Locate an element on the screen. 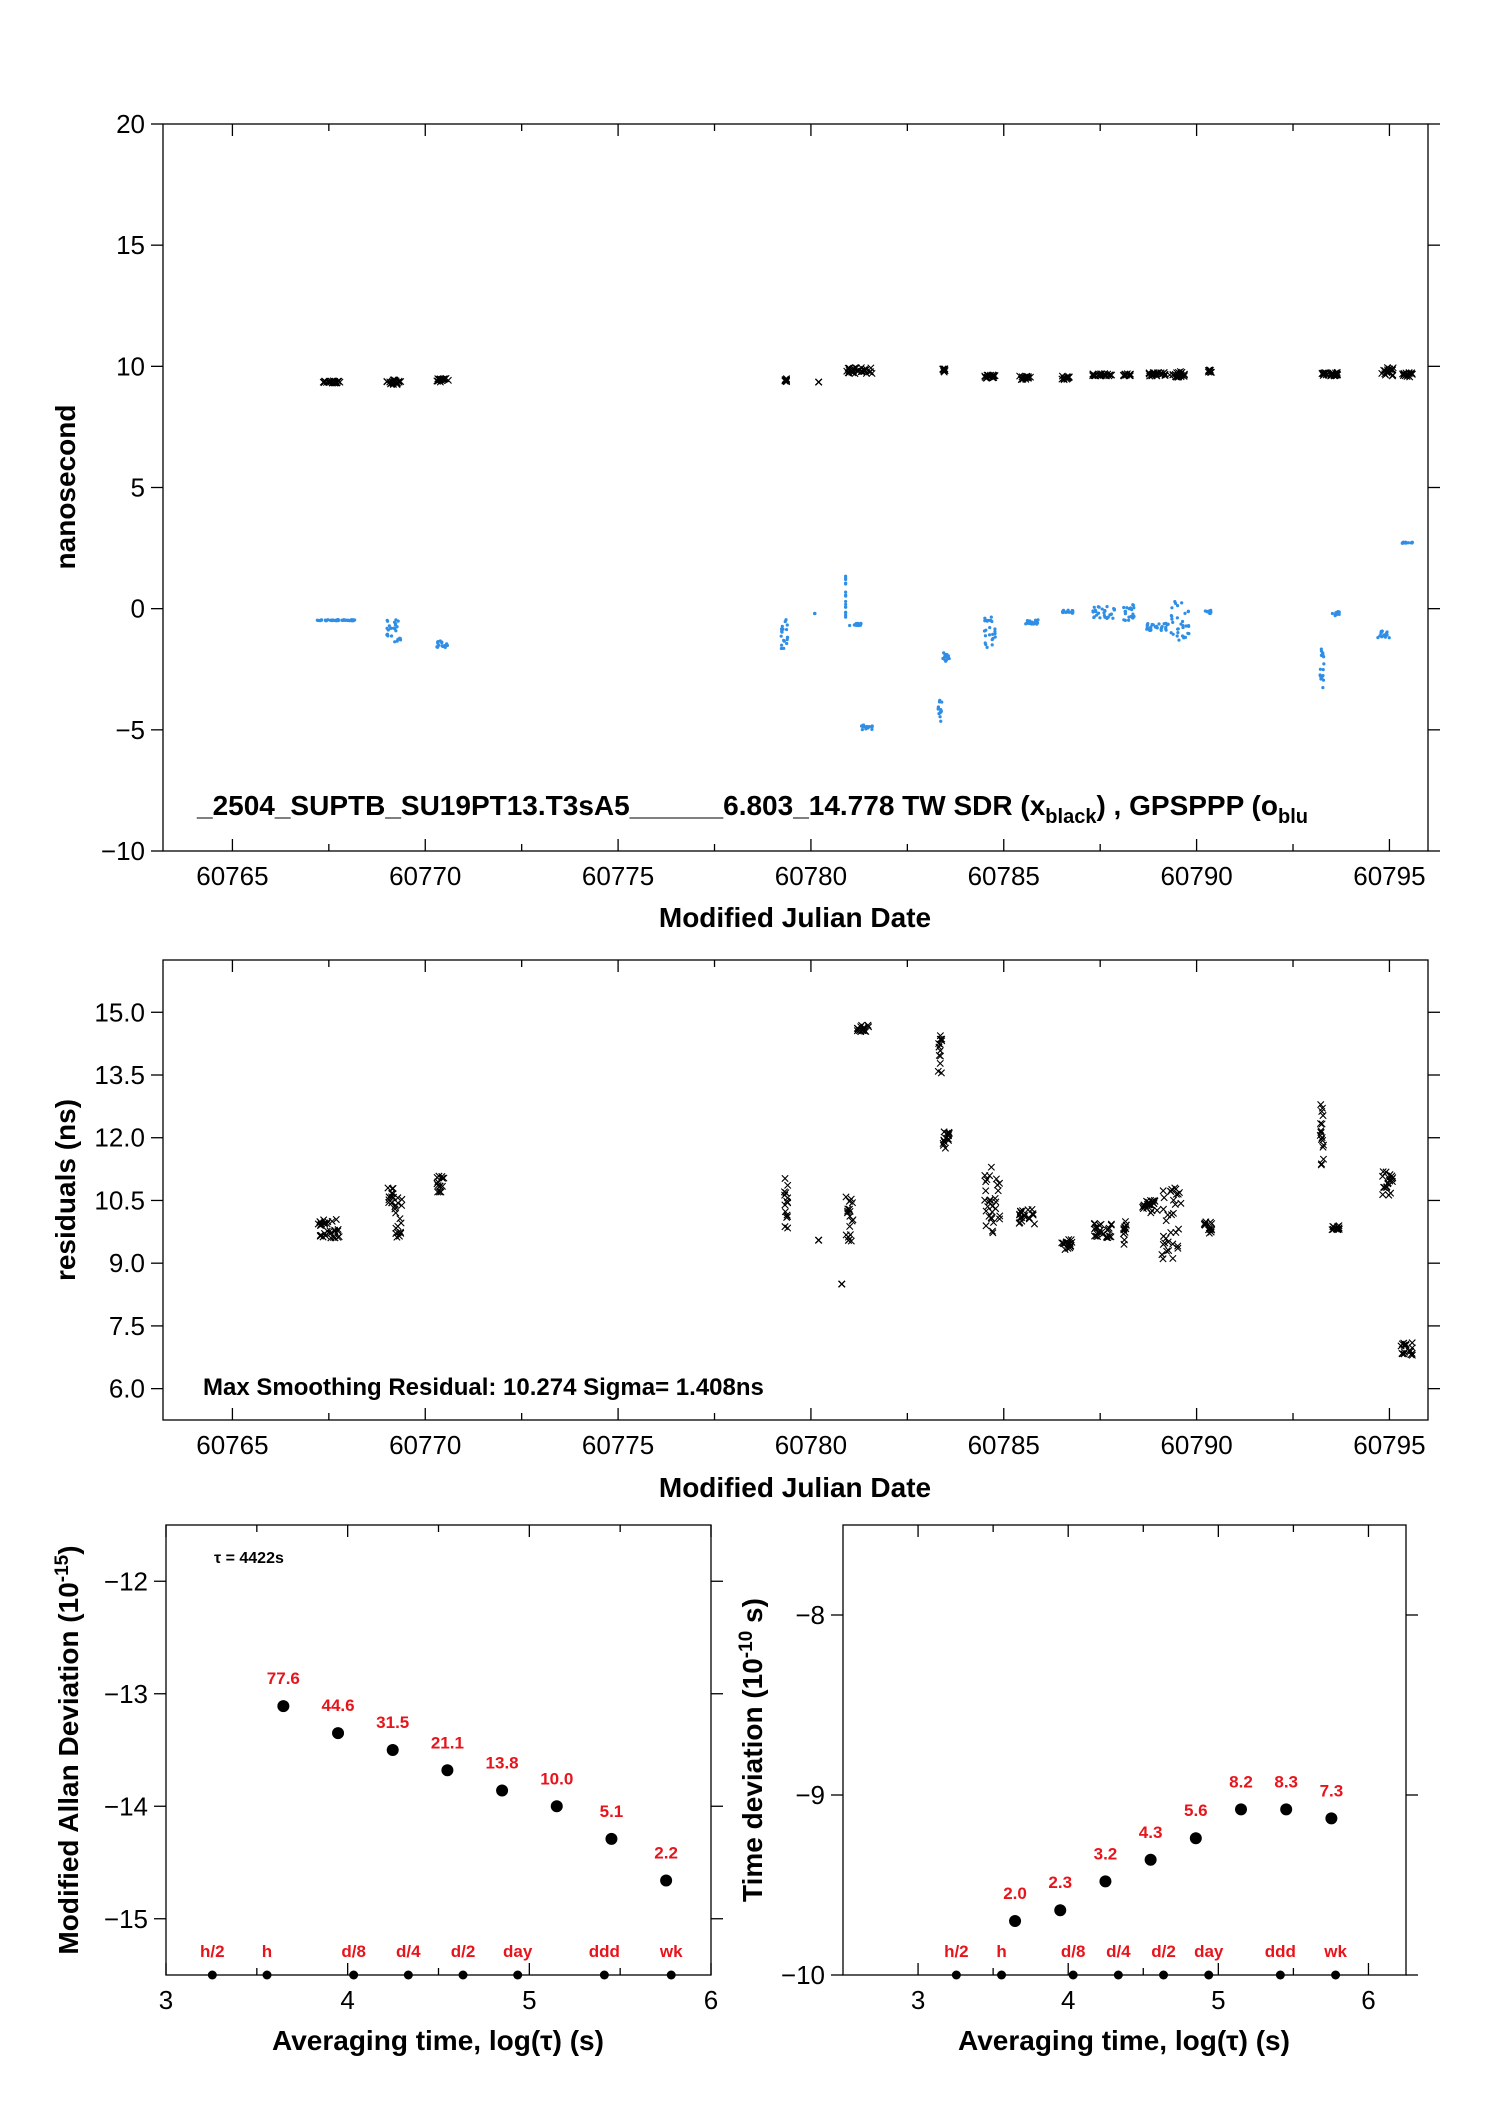  data-marks is located at coordinates (865, 1190).